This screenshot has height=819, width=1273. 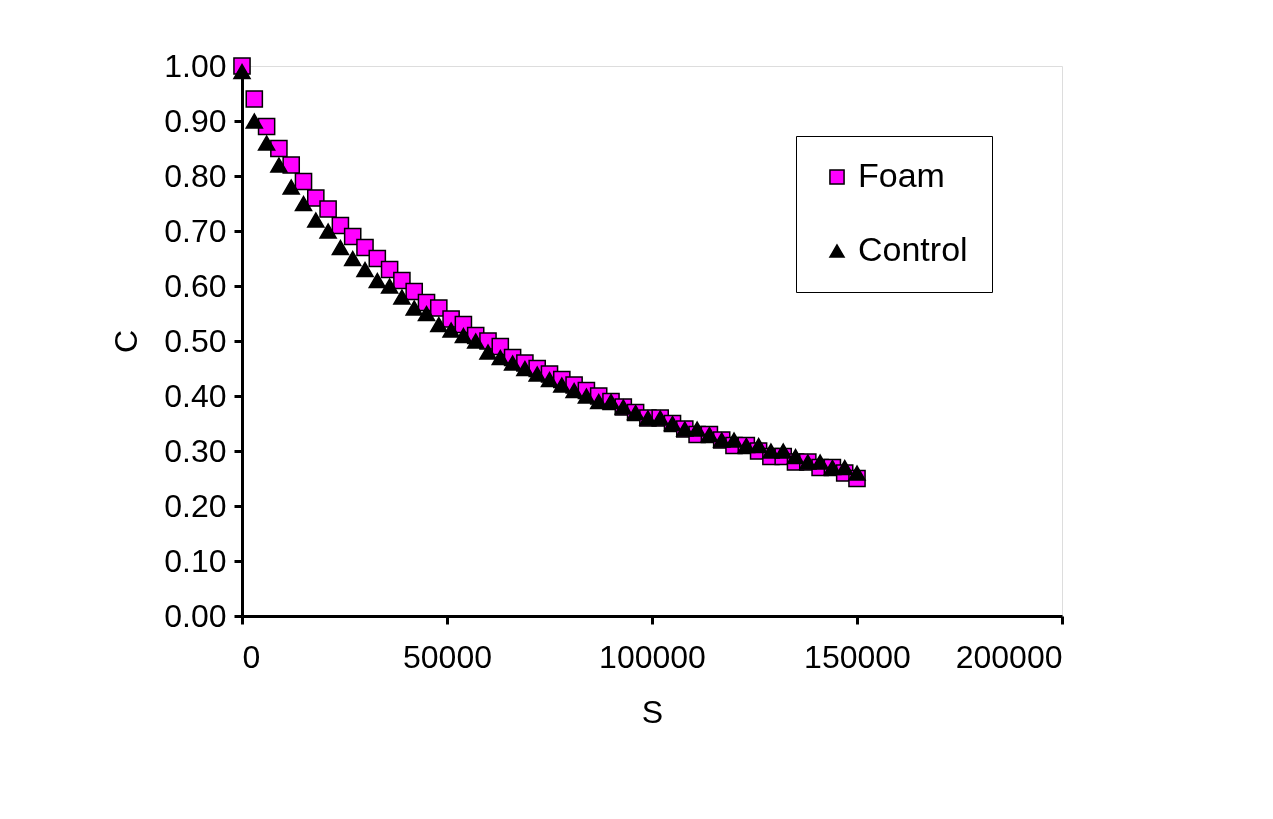 What do you see at coordinates (857, 656) in the screenshot?
I see `x-tick-label: 150000` at bounding box center [857, 656].